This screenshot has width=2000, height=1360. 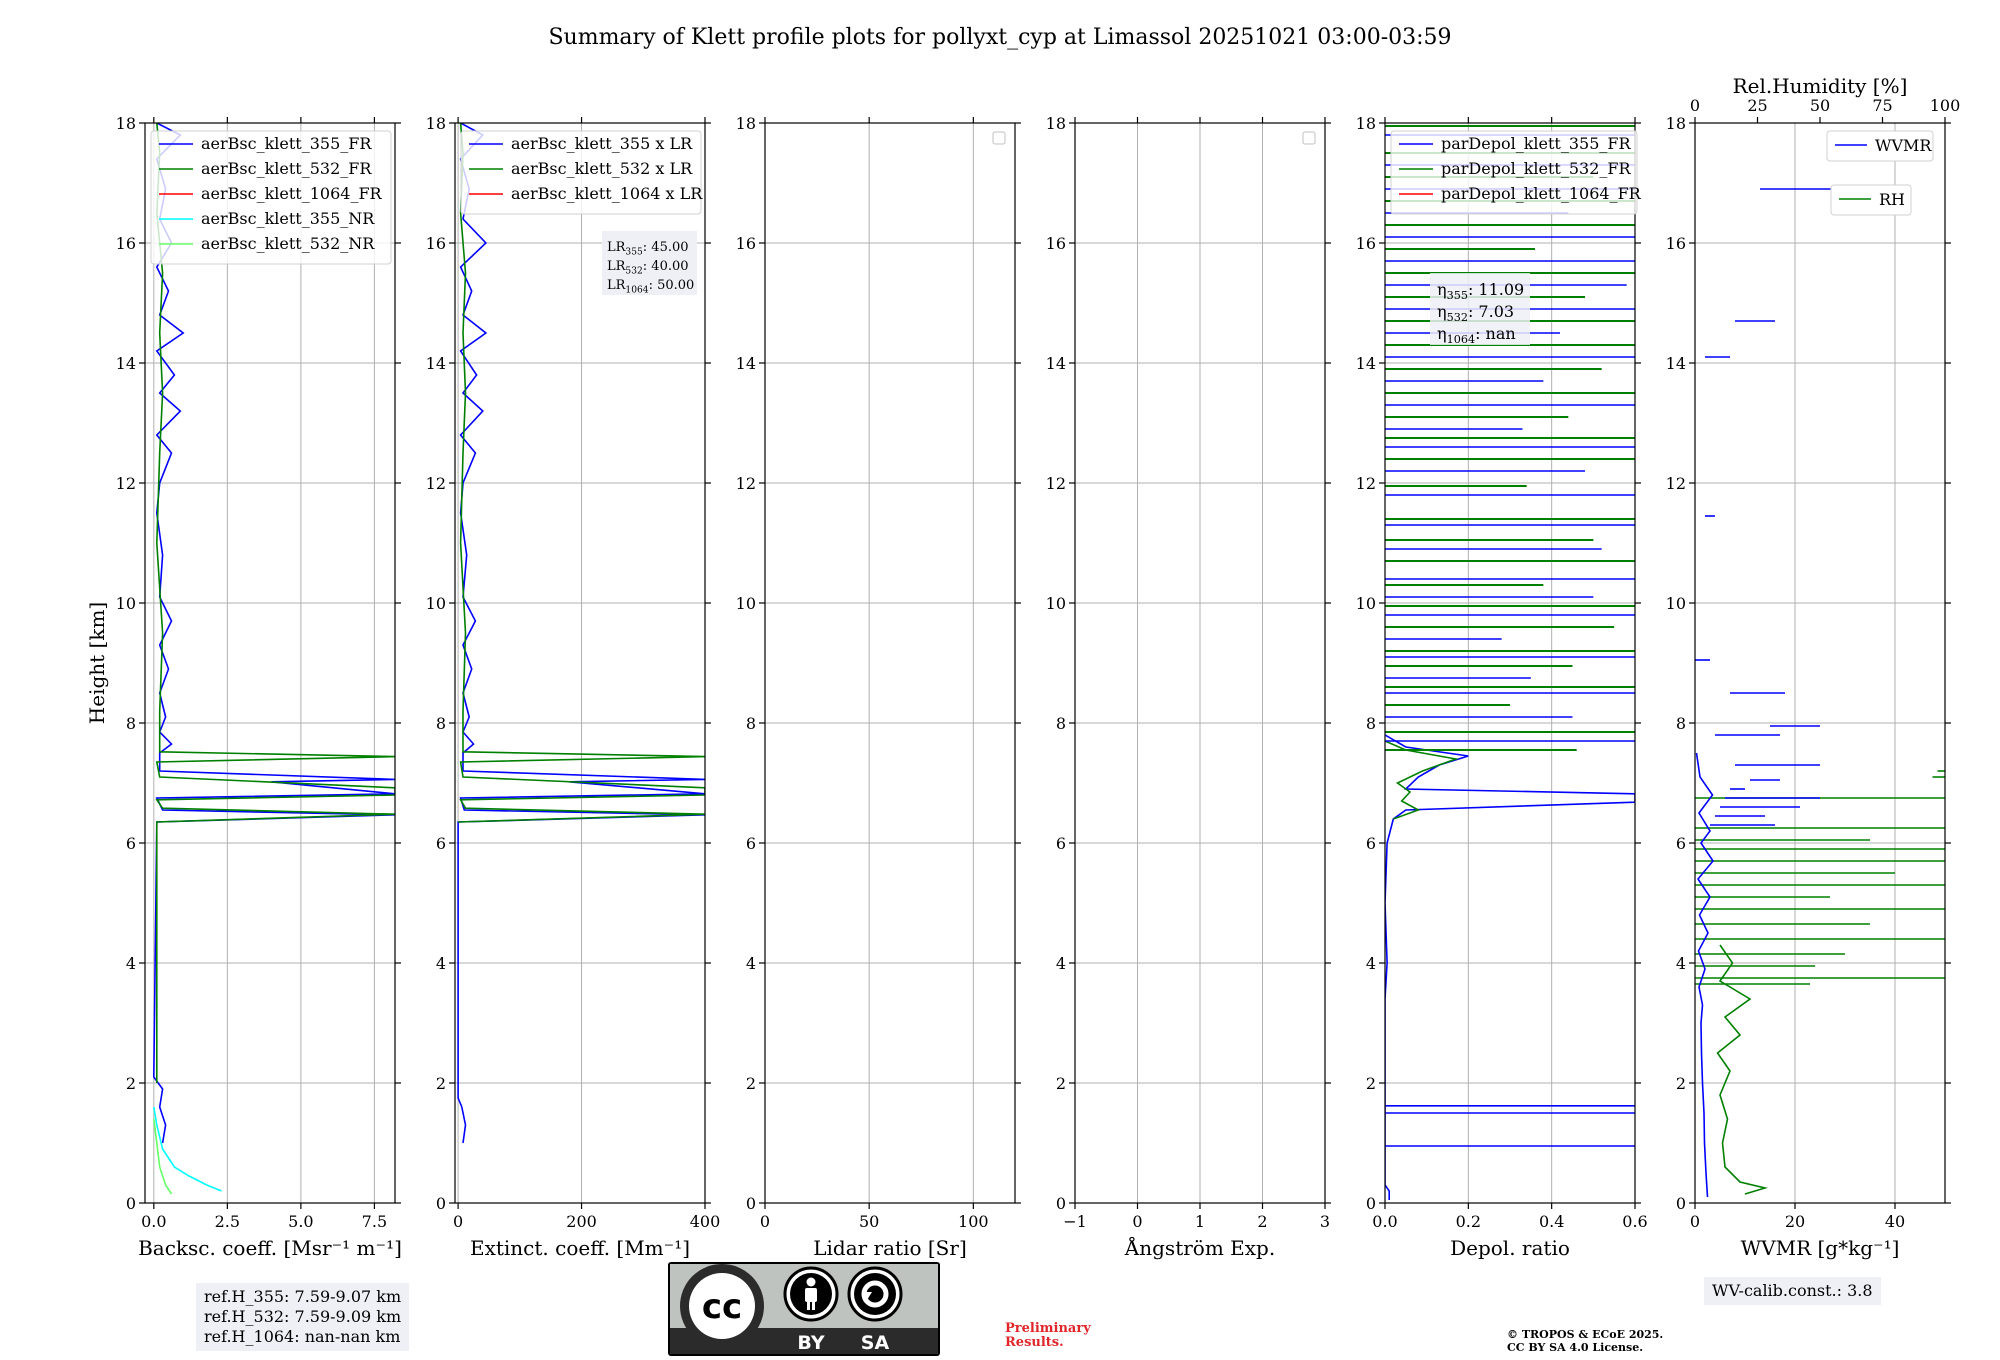 What do you see at coordinates (300, 1221) in the screenshot?
I see `x-tick-label: 5.0` at bounding box center [300, 1221].